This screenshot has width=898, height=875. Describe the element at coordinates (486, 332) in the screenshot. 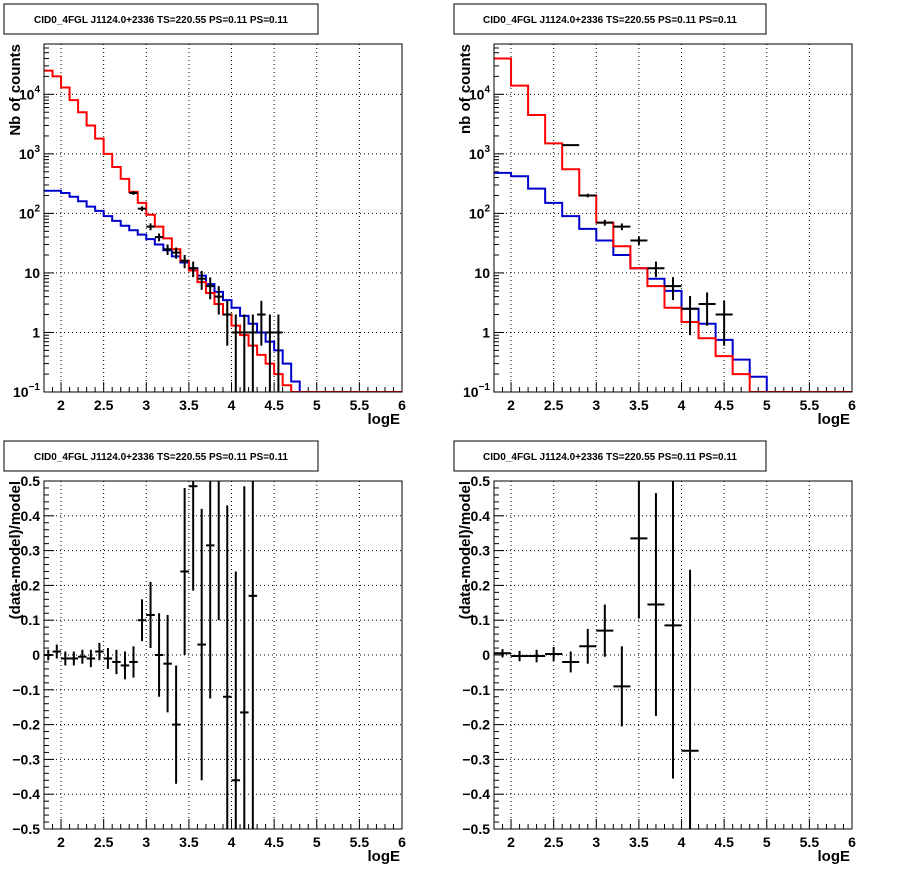

I see `y-tick-label: 1` at that location.